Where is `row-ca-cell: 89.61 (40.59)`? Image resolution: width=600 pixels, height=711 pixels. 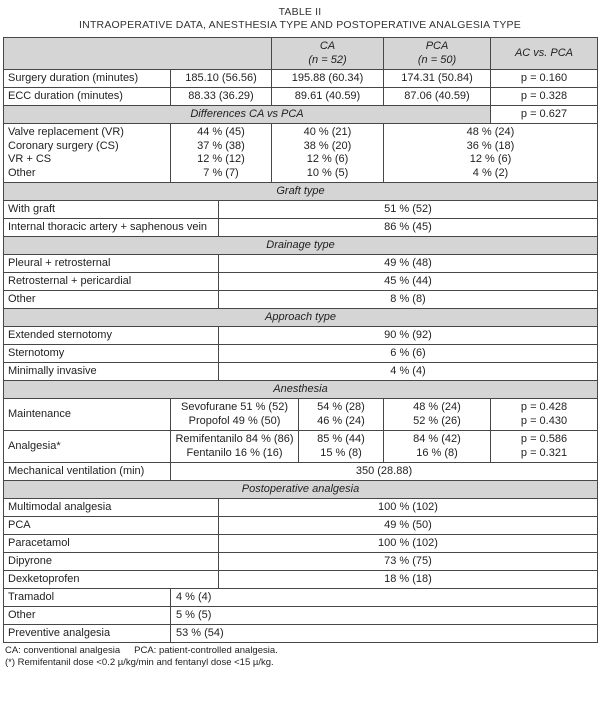 row-ca-cell: 89.61 (40.59) is located at coordinates (327, 96).